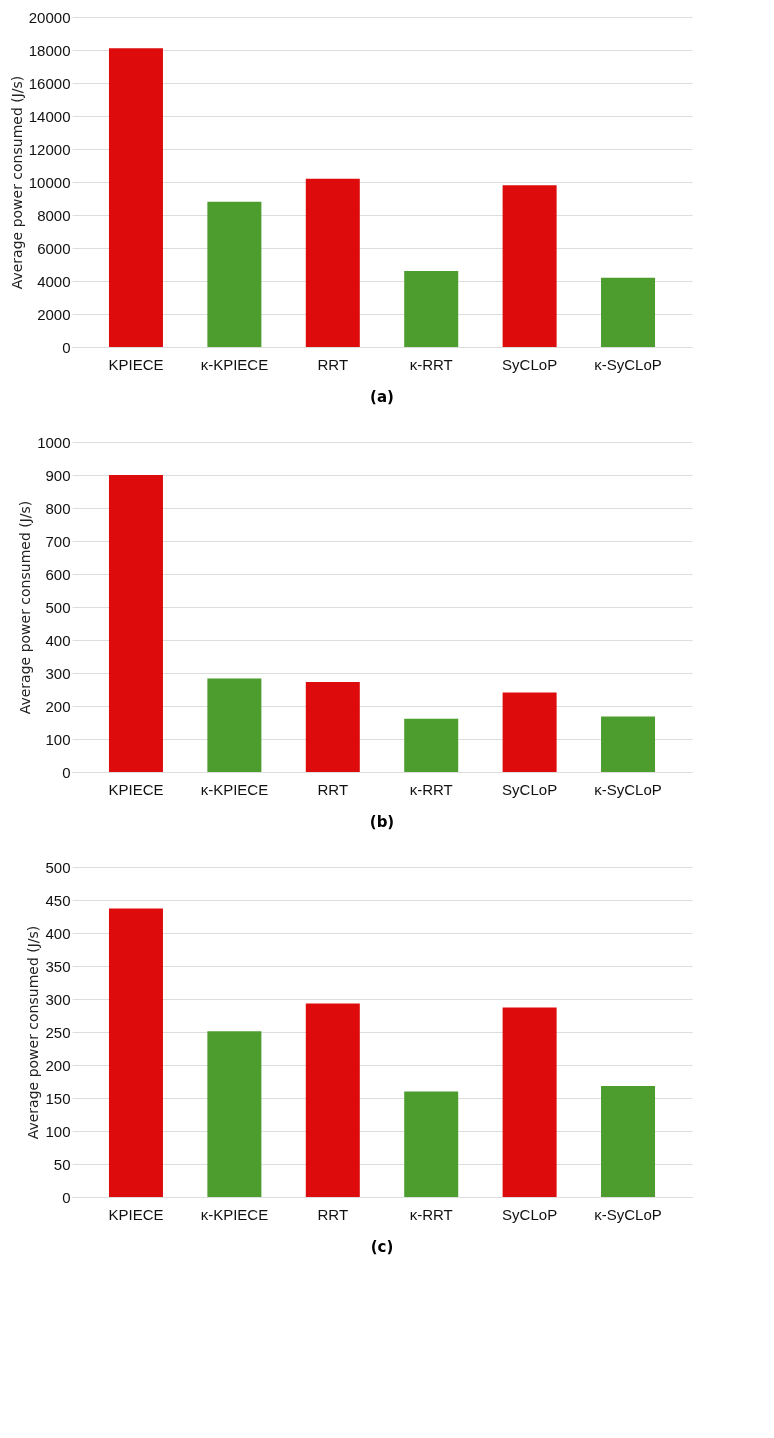 Image resolution: width=774 pixels, height=1438 pixels. I want to click on y-tick-label: 350, so click(58, 966).